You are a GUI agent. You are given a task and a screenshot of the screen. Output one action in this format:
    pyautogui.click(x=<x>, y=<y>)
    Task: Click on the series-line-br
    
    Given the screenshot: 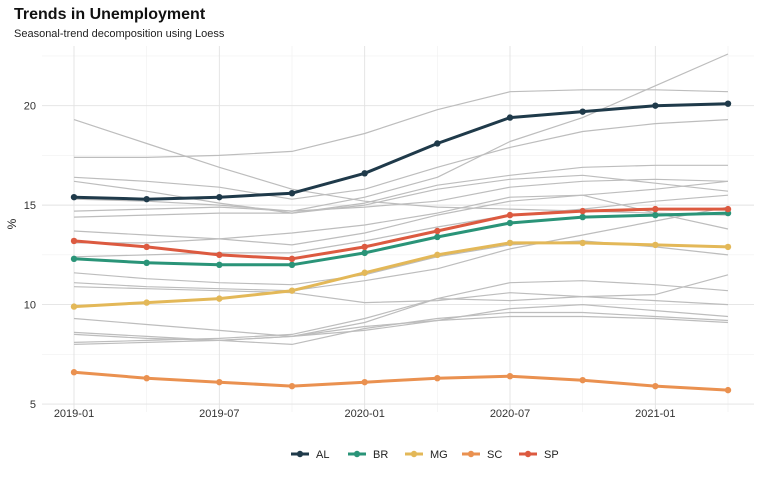 What is the action you would take?
    pyautogui.click(x=401, y=239)
    